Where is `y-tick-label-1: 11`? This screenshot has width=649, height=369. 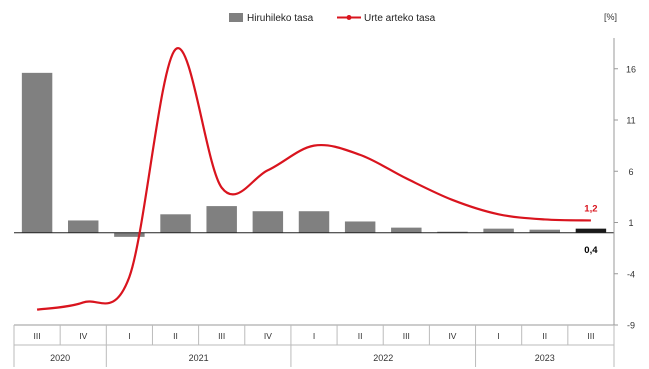 y-tick-label-1: 11 is located at coordinates (630, 121).